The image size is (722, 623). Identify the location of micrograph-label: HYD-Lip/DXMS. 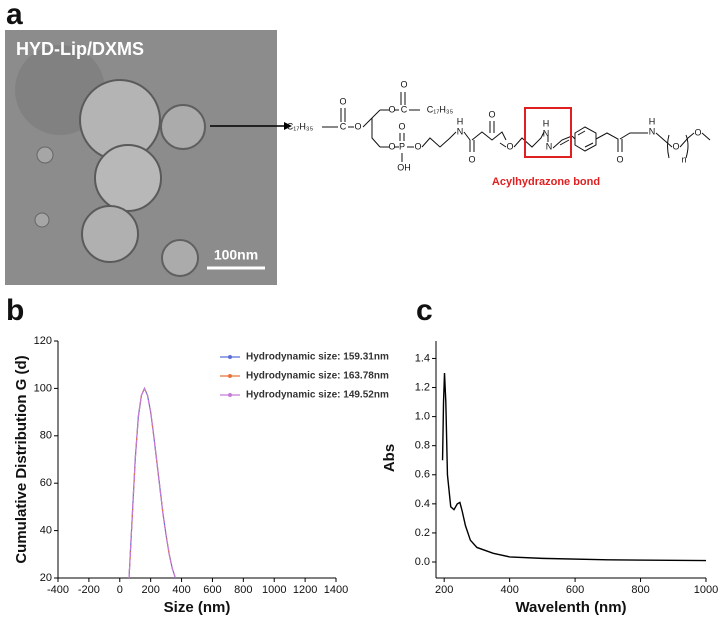
(80, 49).